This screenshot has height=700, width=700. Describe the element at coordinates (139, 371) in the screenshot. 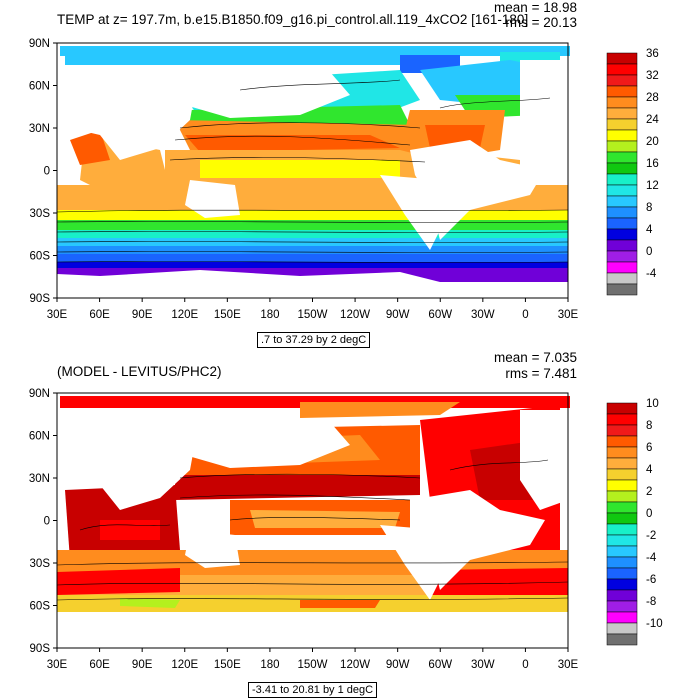

I see `bottom-panel-title: (MODEL - LEVITUS/PHC2)` at that location.